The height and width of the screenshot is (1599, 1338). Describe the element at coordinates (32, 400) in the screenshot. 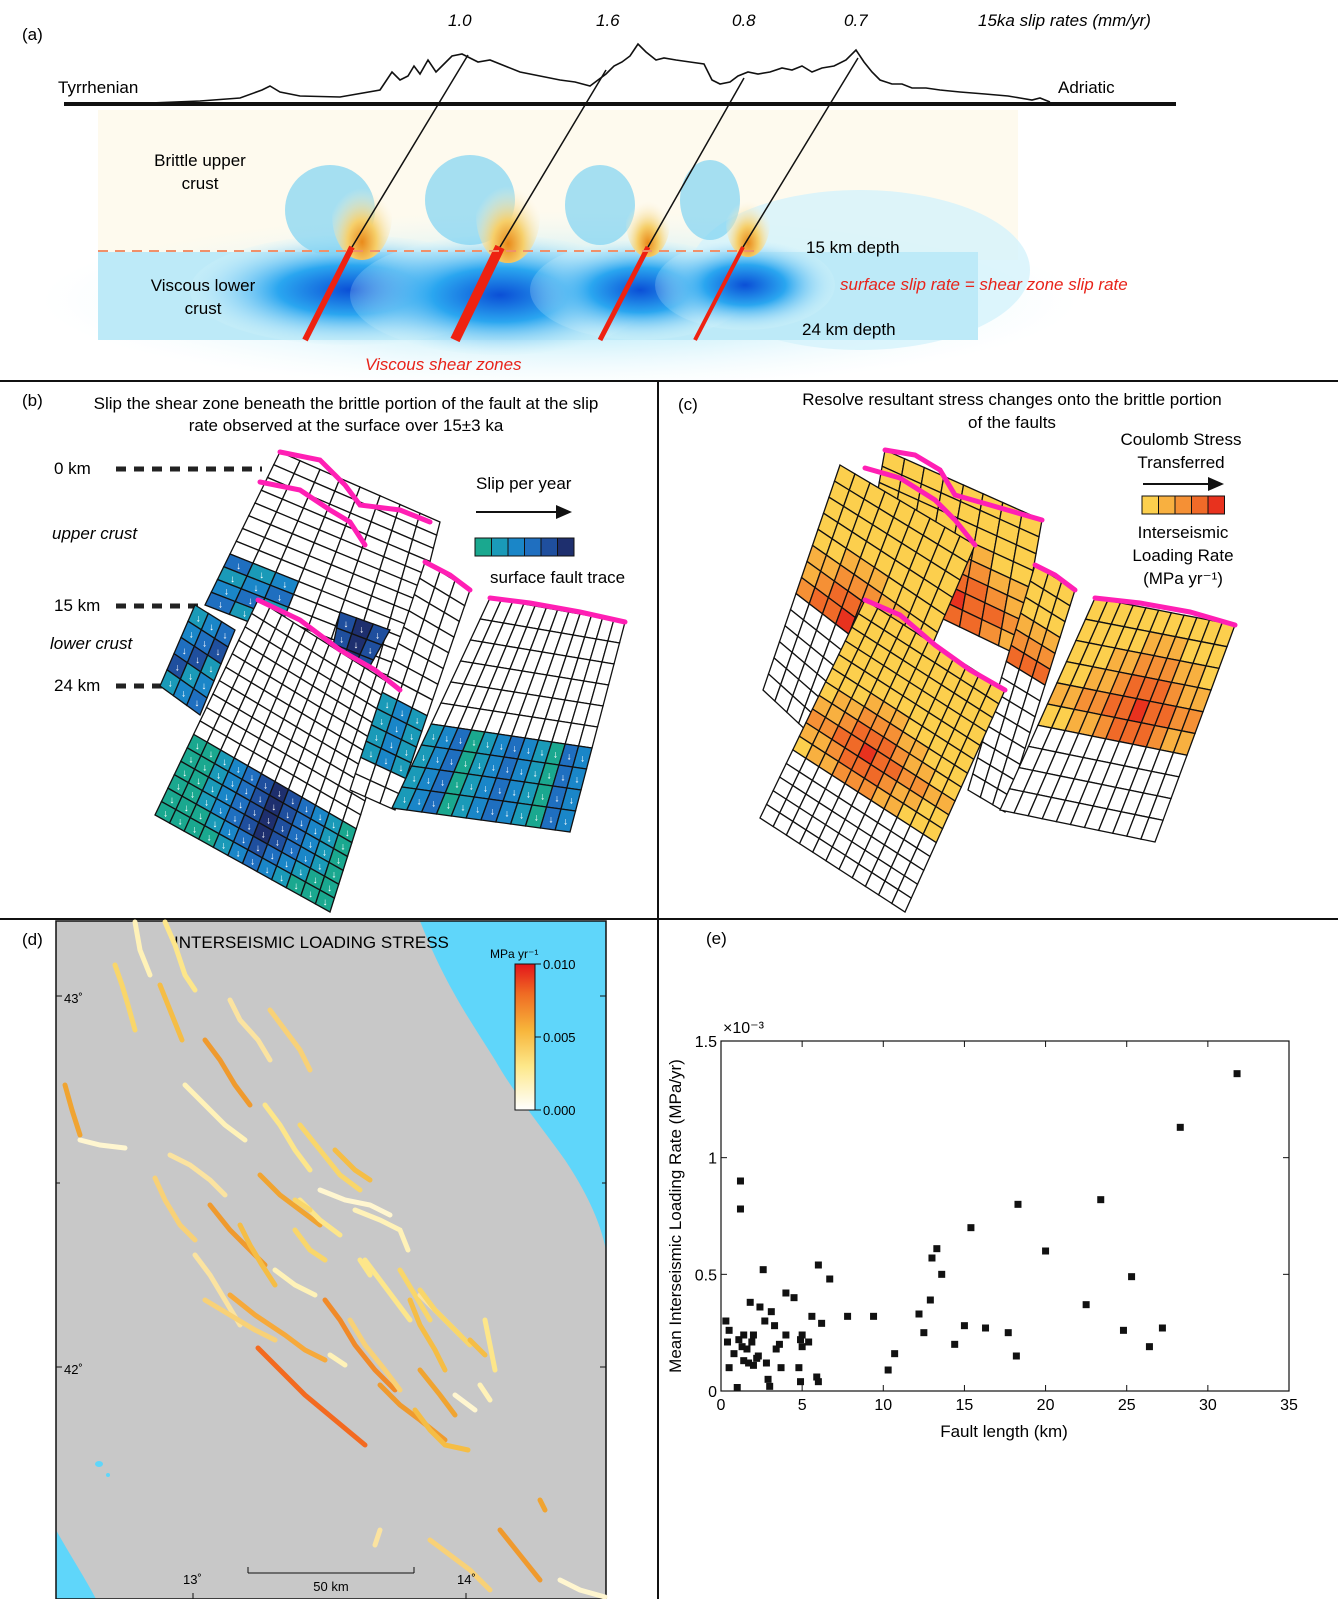

I see `panel-b-label: (b)` at that location.